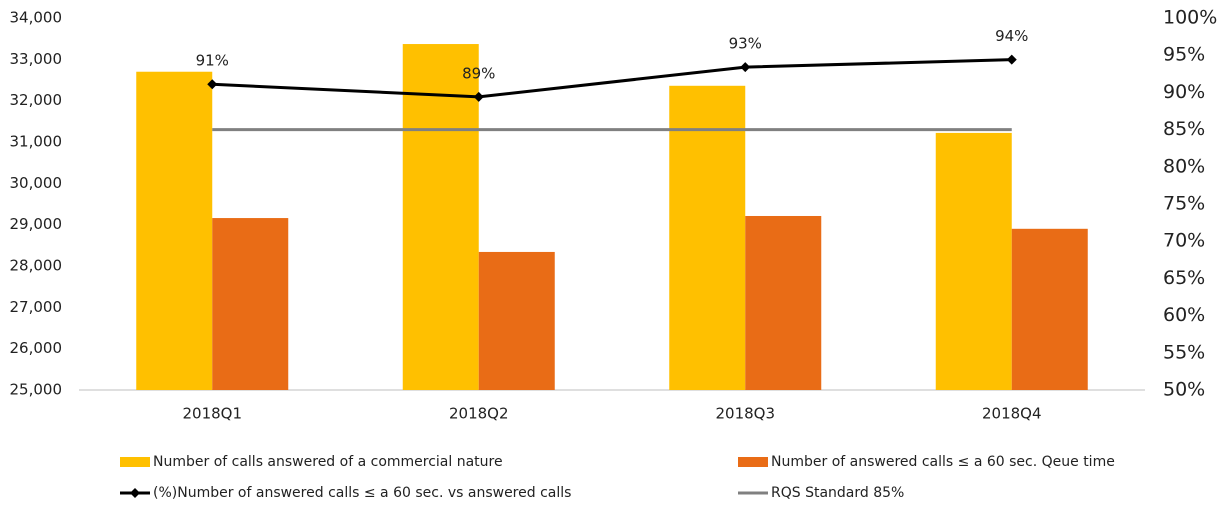 The width and height of the screenshot is (1220, 506). What do you see at coordinates (479, 414) in the screenshot?
I see `x-tick-label: 2018Q2` at bounding box center [479, 414].